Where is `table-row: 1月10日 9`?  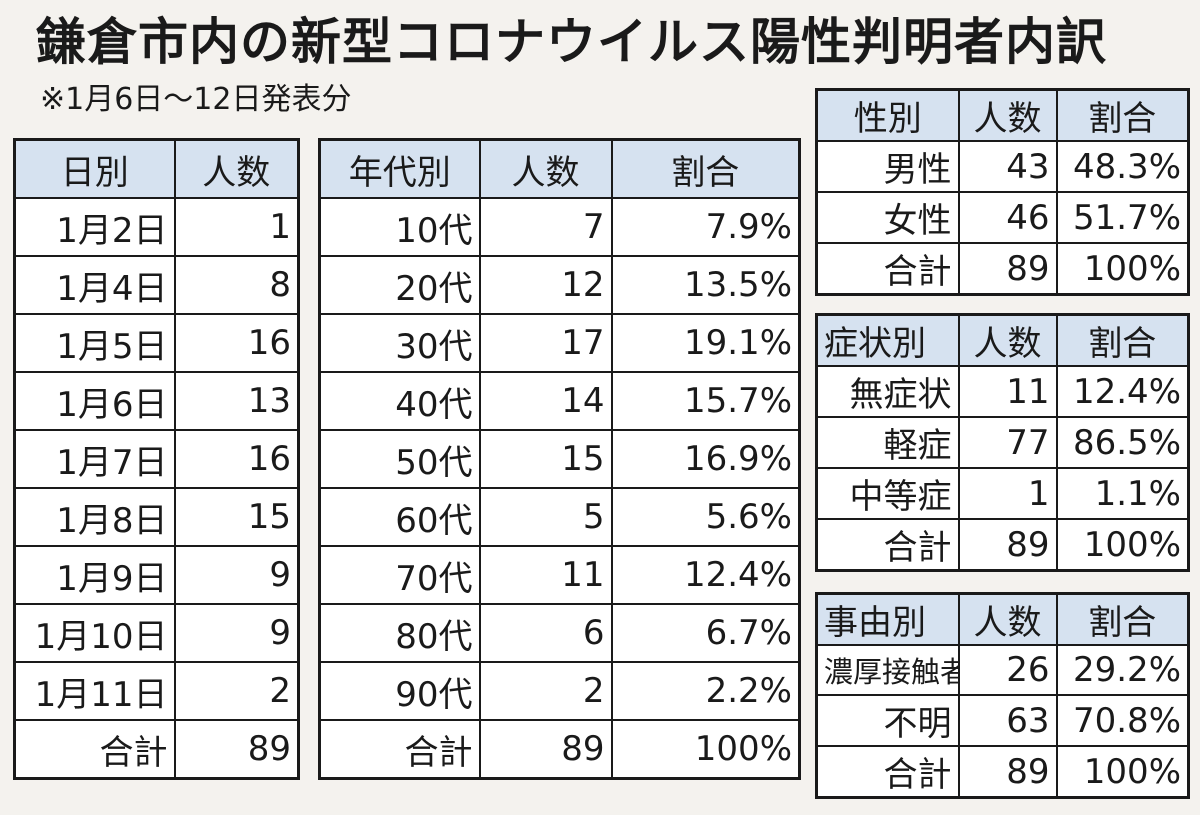
table-row: 1月10日 9 is located at coordinates (156, 633).